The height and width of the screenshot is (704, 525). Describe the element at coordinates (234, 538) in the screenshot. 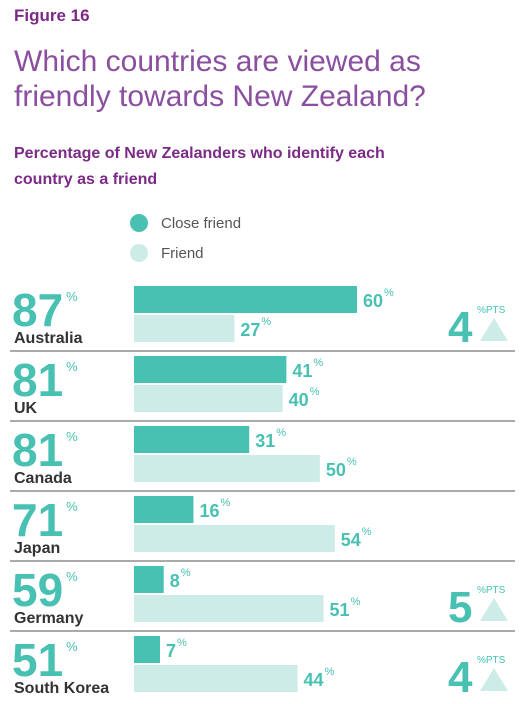

I see `bar-friend-japan` at that location.